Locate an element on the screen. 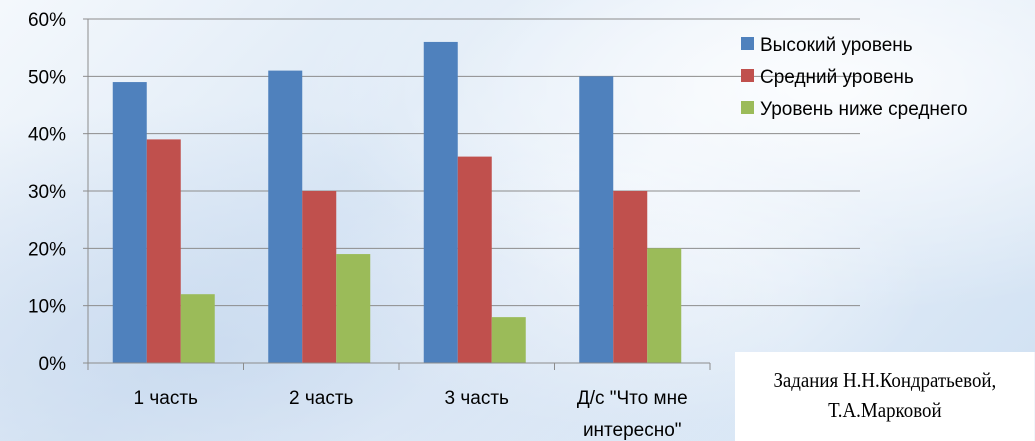  credit-line-1: Задания Н.Н.Кондратьевой, is located at coordinates (885, 380).